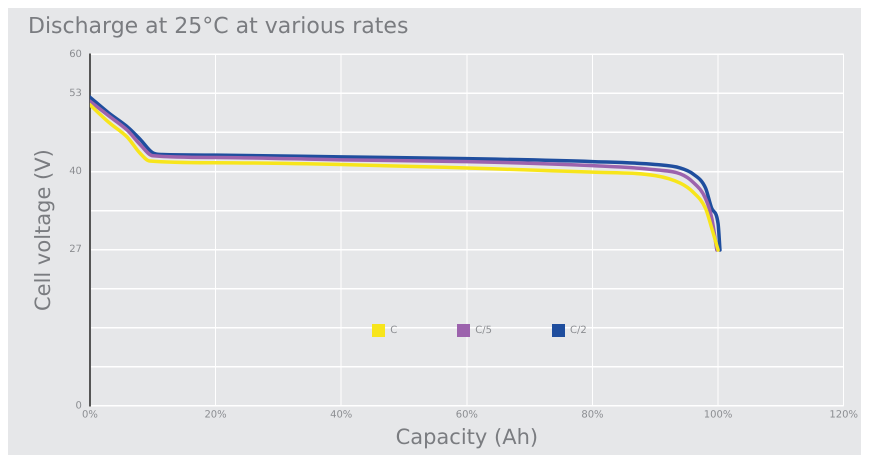 The image size is (869, 463). I want to click on x-tick-label: 100%, so click(718, 414).